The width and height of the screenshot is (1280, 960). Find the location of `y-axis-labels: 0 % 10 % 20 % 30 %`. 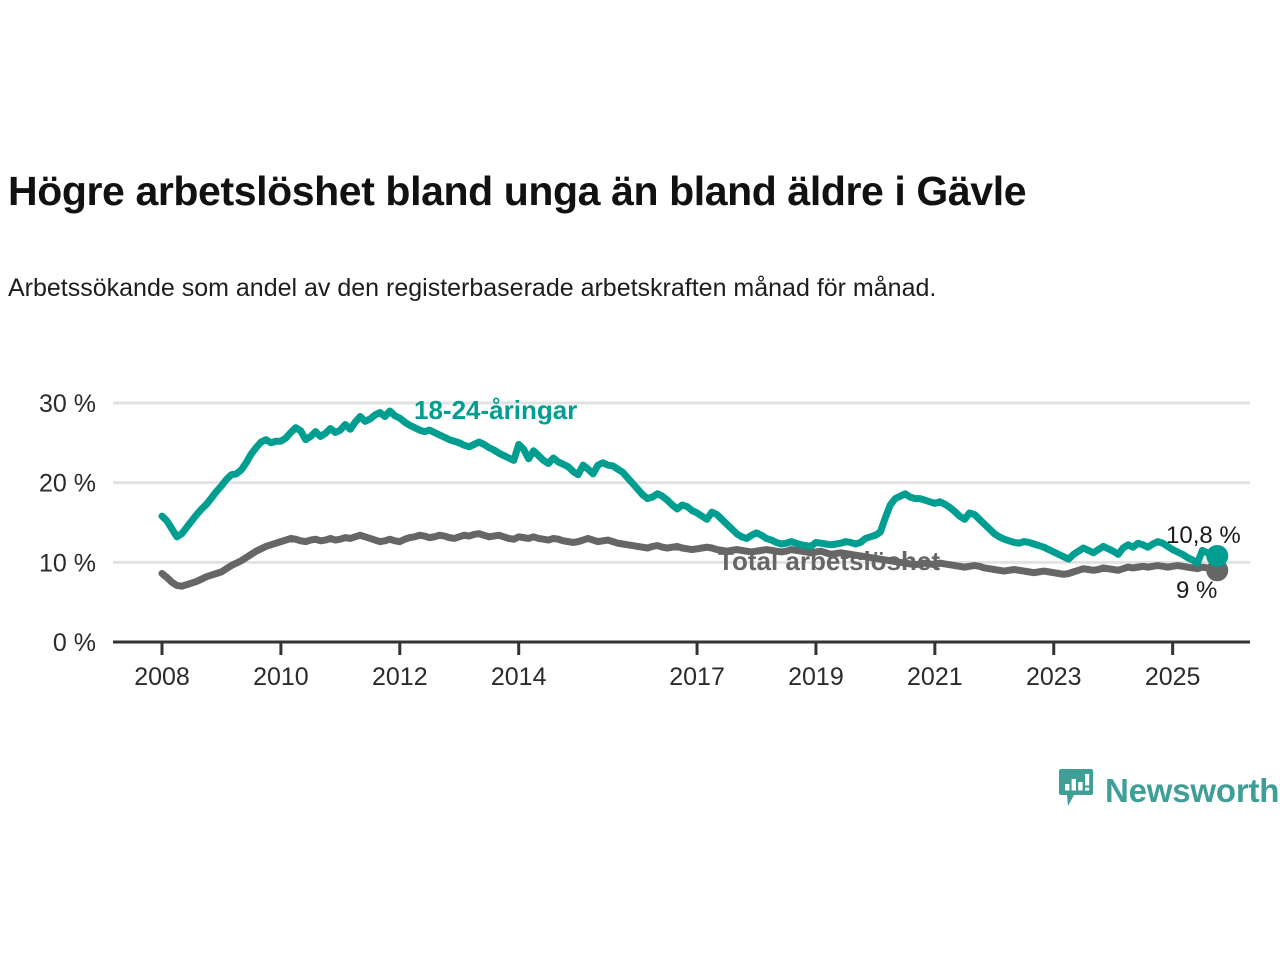

y-axis-labels: 0 % 10 % 20 % 30 % is located at coordinates (67, 523).